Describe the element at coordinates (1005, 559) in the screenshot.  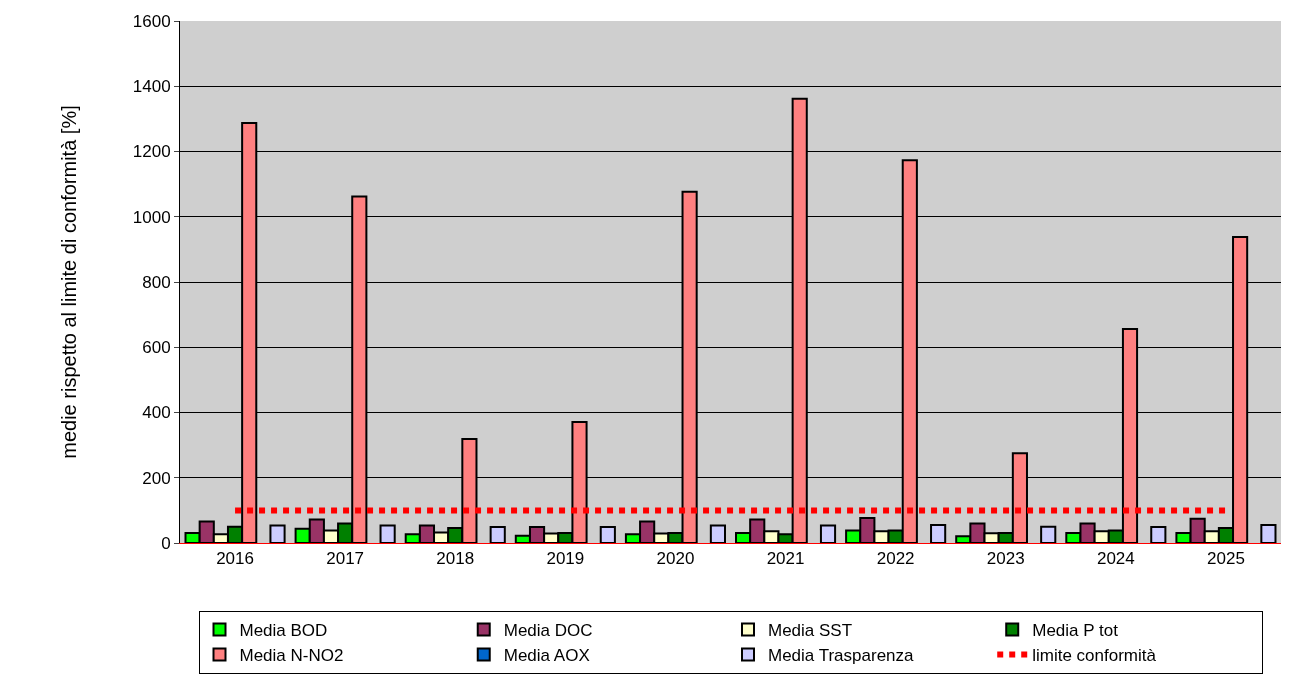
I see `x-tick-label: 2023` at that location.